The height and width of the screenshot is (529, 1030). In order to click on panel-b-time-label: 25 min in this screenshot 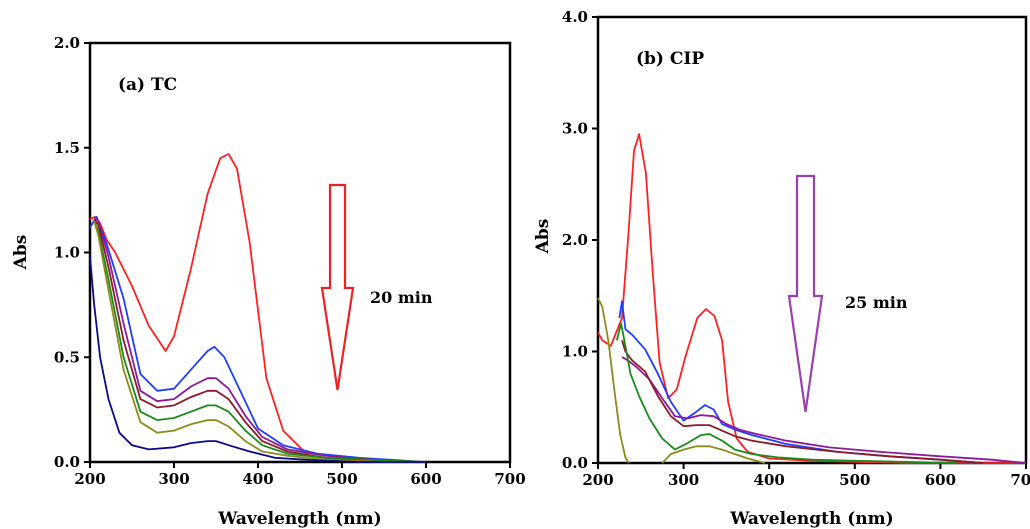, I will do `click(876, 302)`.